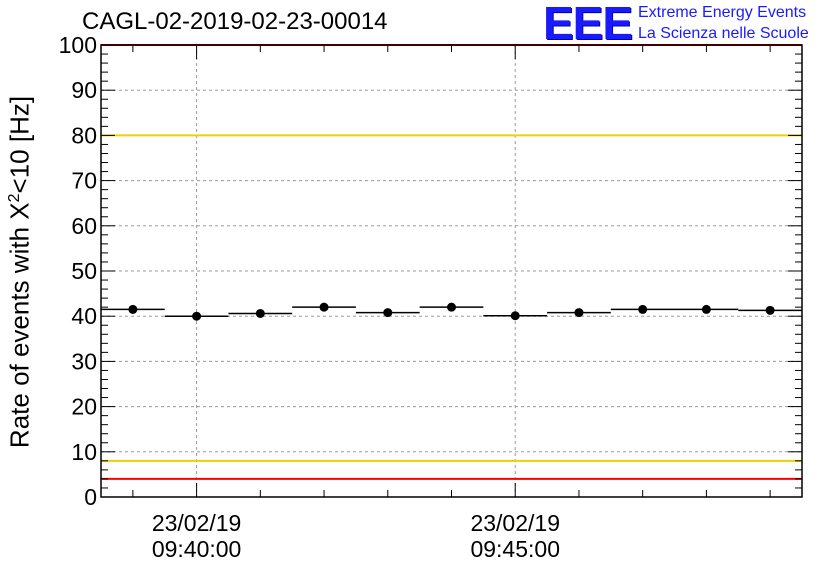 The image size is (836, 572). I want to click on y-tick-label: 0, so click(90, 497).